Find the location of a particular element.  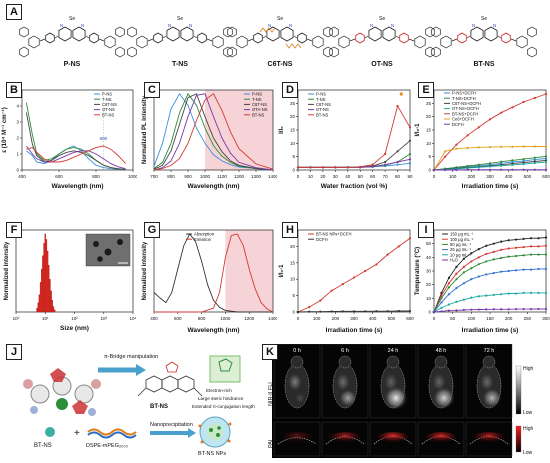

imaging-frame: 72 h is located at coordinates (489, 400).